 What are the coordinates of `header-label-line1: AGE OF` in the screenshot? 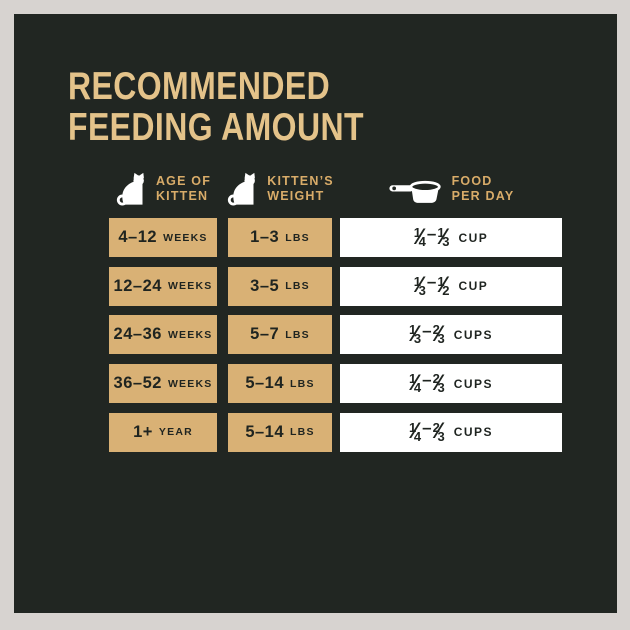 It's located at (183, 181).